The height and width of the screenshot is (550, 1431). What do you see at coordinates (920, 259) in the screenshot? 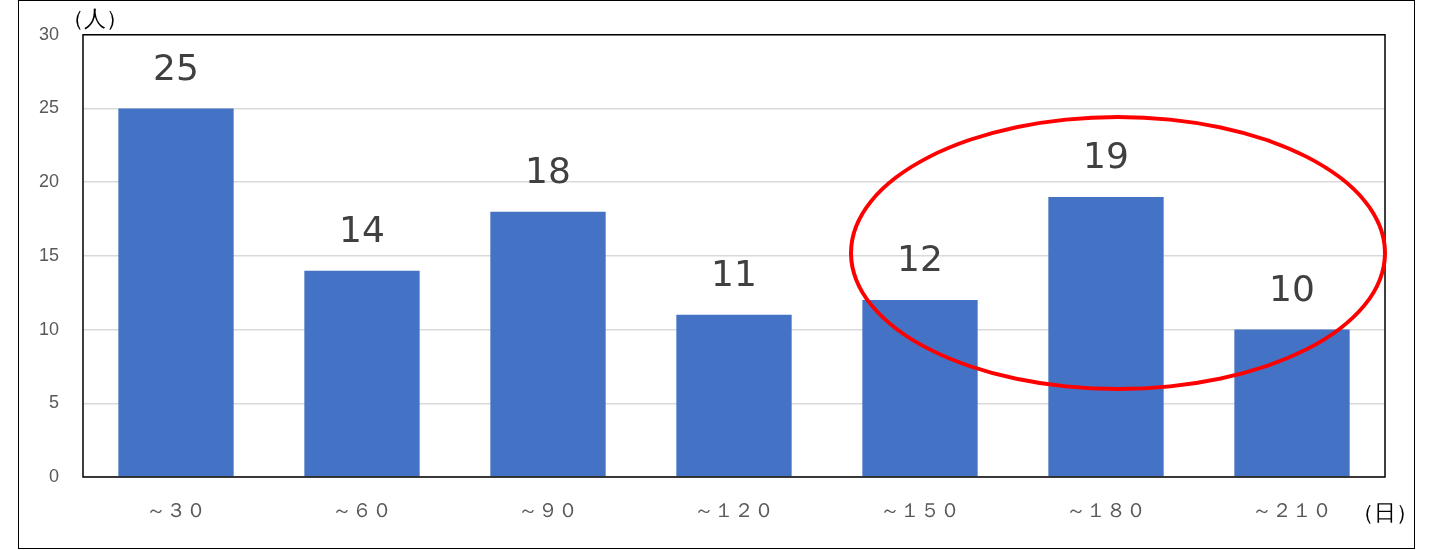
I see `data-label: 12` at bounding box center [920, 259].